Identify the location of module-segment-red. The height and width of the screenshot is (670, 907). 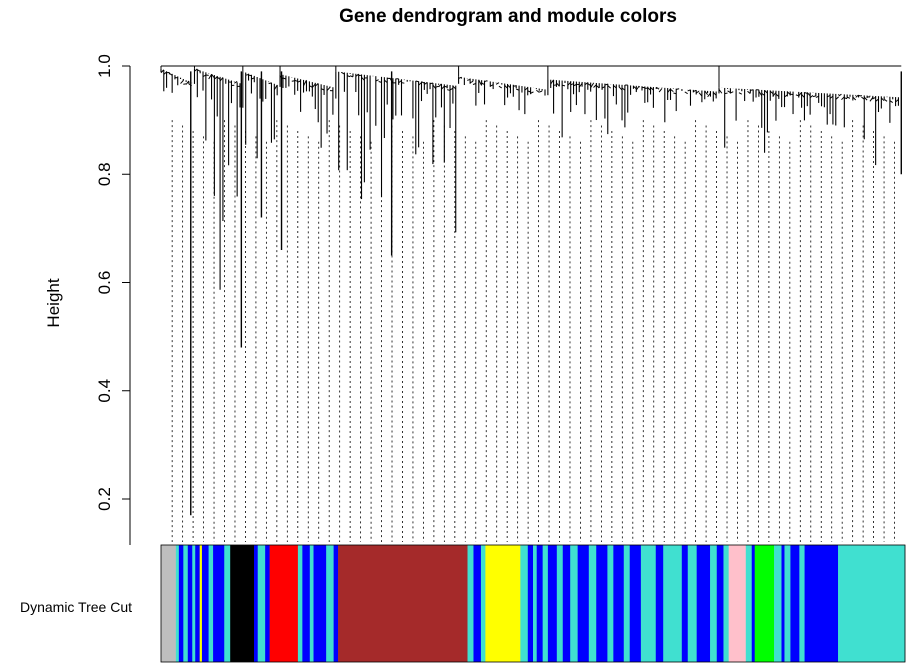
(284, 603).